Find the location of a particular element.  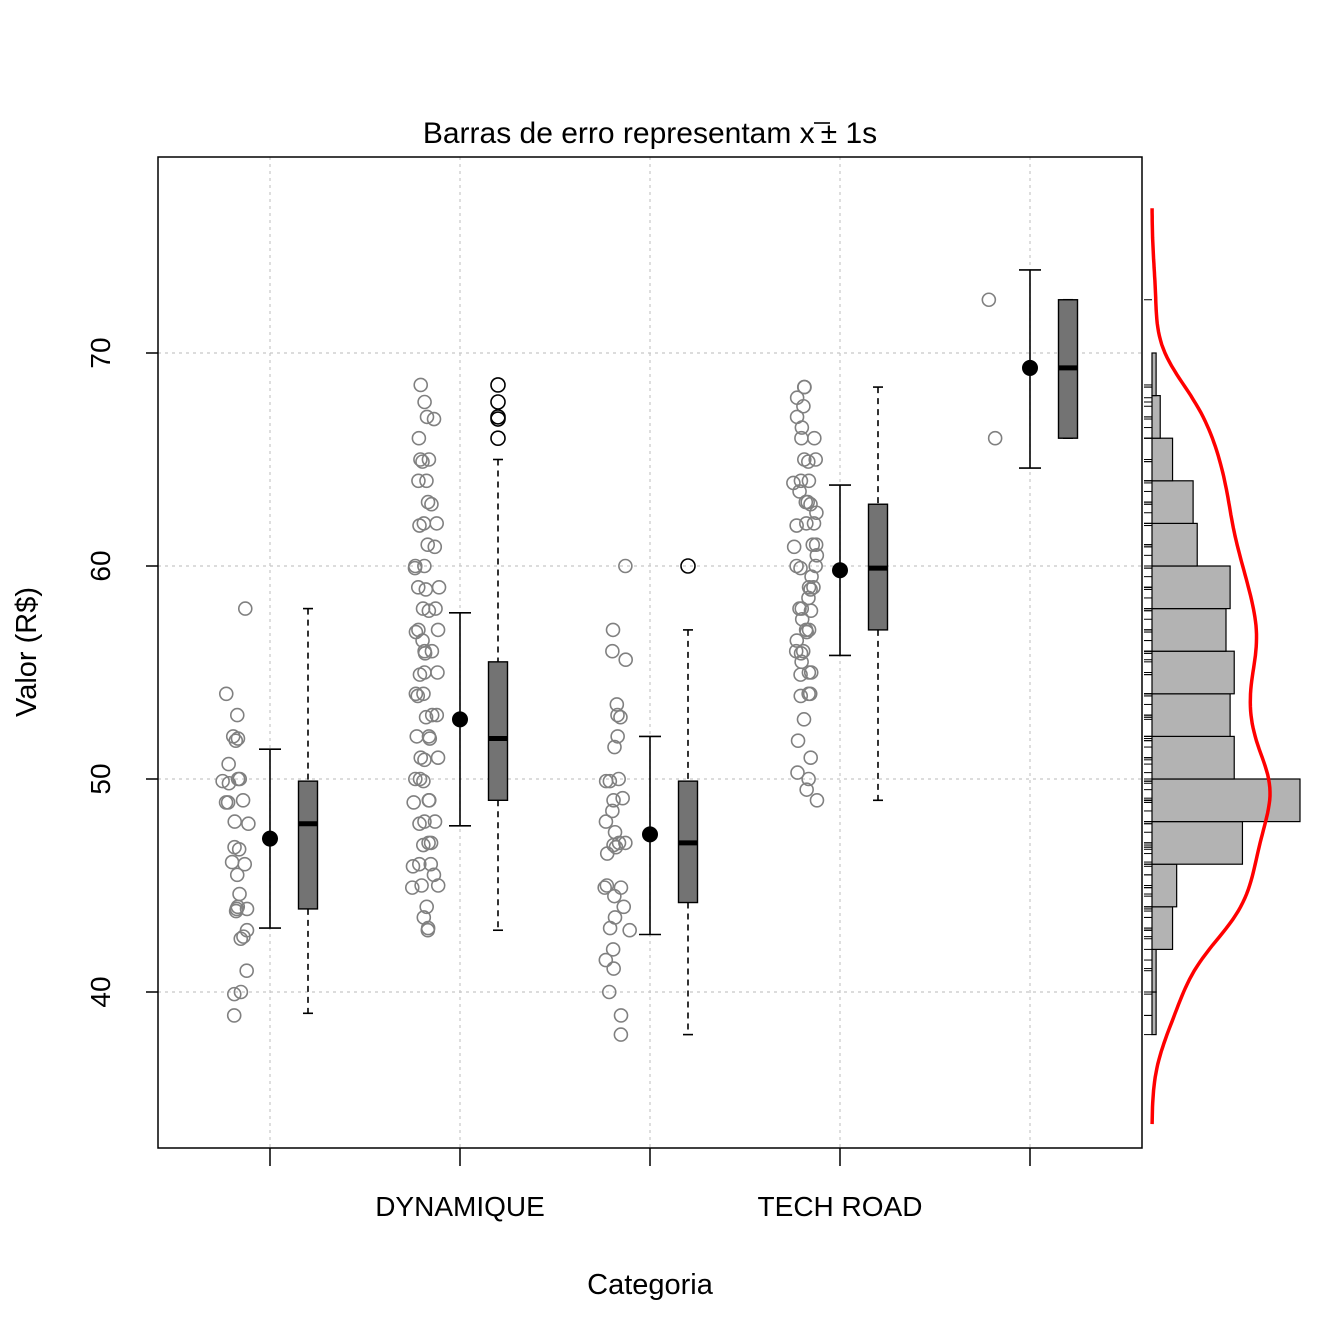

x-axis: DYNAMIQUE TECH ROAD is located at coordinates (650, 1185).